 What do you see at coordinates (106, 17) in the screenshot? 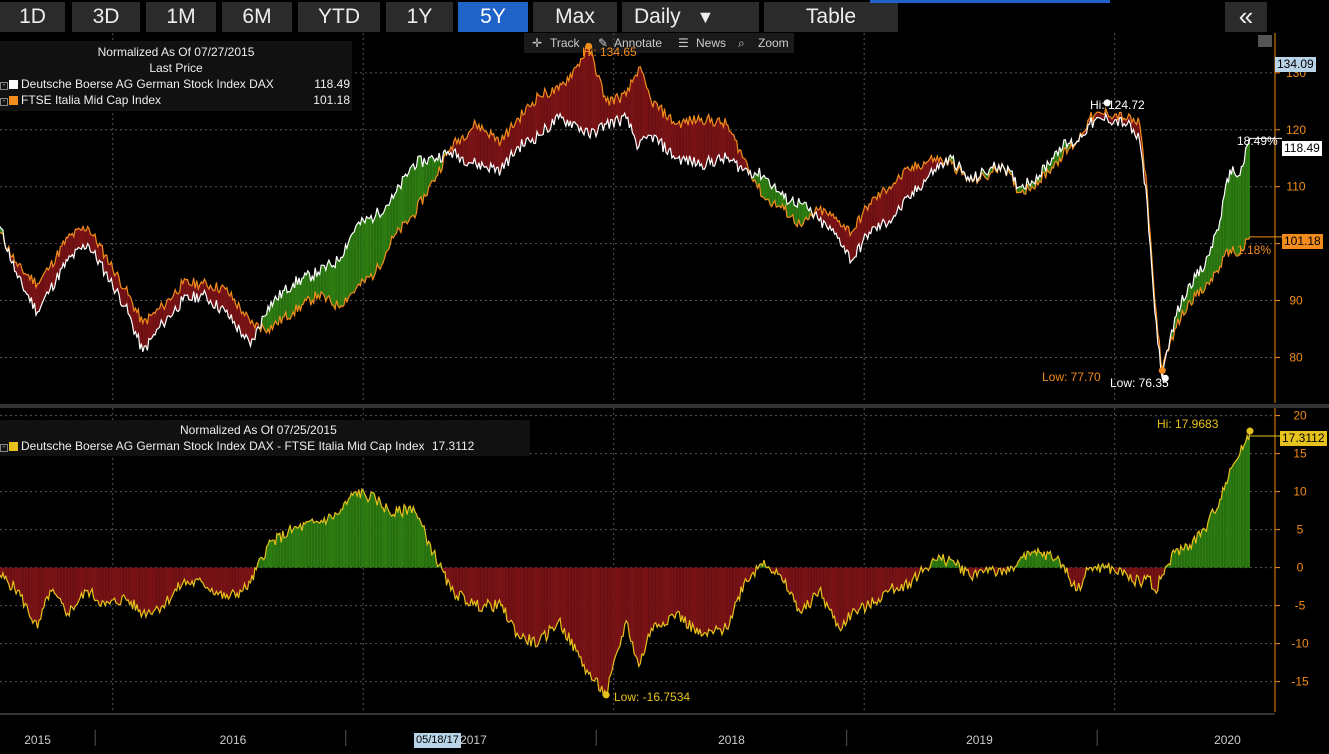
I see `period-3d-button: 3D` at bounding box center [106, 17].